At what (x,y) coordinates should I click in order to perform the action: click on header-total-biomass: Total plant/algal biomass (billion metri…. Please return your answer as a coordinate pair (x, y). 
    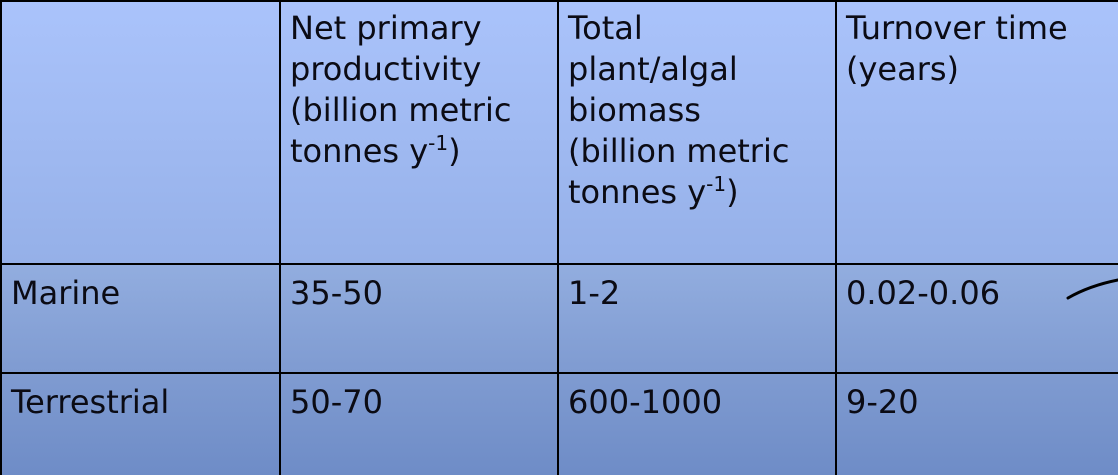
    Looking at the image, I should click on (697, 132).